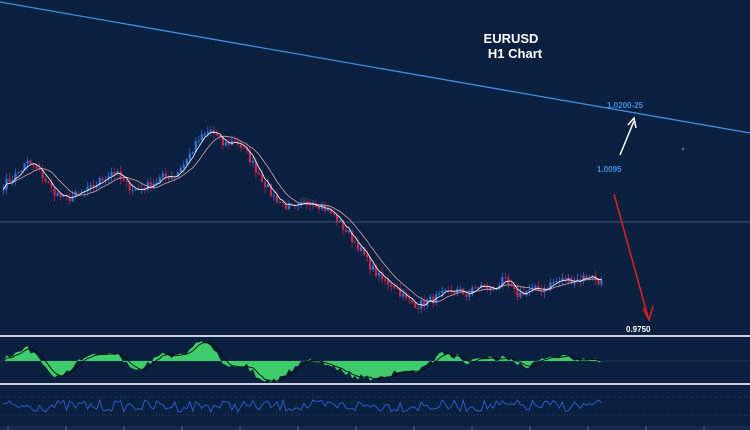  Describe the element at coordinates (638, 329) in the screenshot. I see `target-level-label: 0.9750` at that location.